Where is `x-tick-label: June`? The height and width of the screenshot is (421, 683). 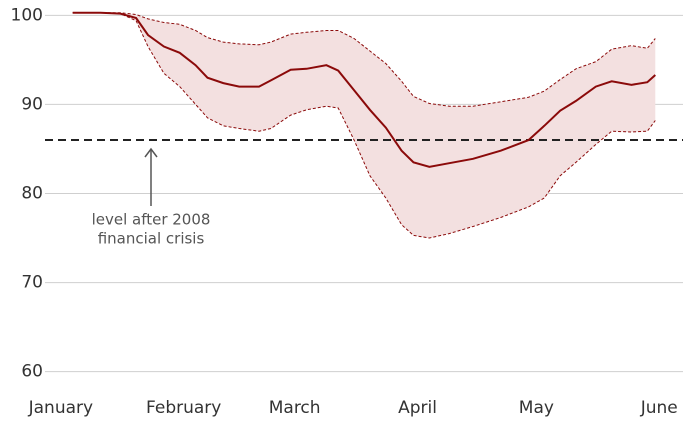
x-tick-label: June is located at coordinates (659, 408).